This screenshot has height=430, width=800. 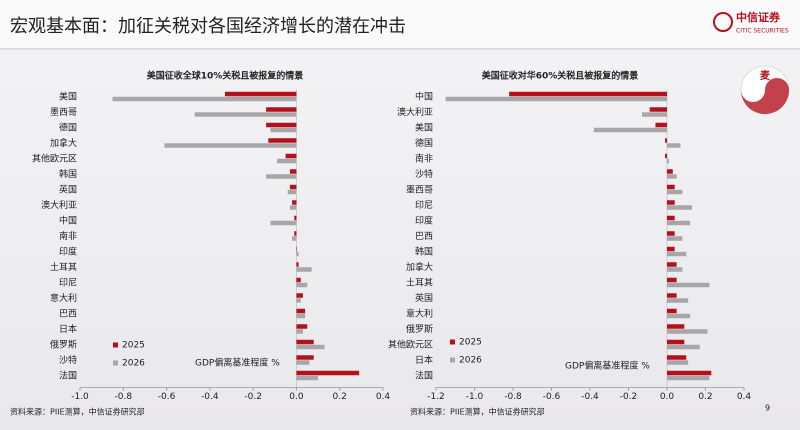 I want to click on chart-title: 美国征收对华60%关税且被报复的情景, so click(x=560, y=76).